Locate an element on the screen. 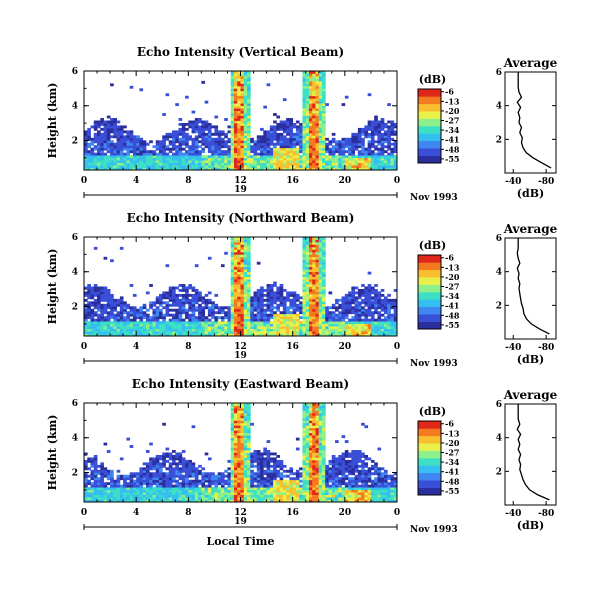  profile-line is located at coordinates (533, 286).